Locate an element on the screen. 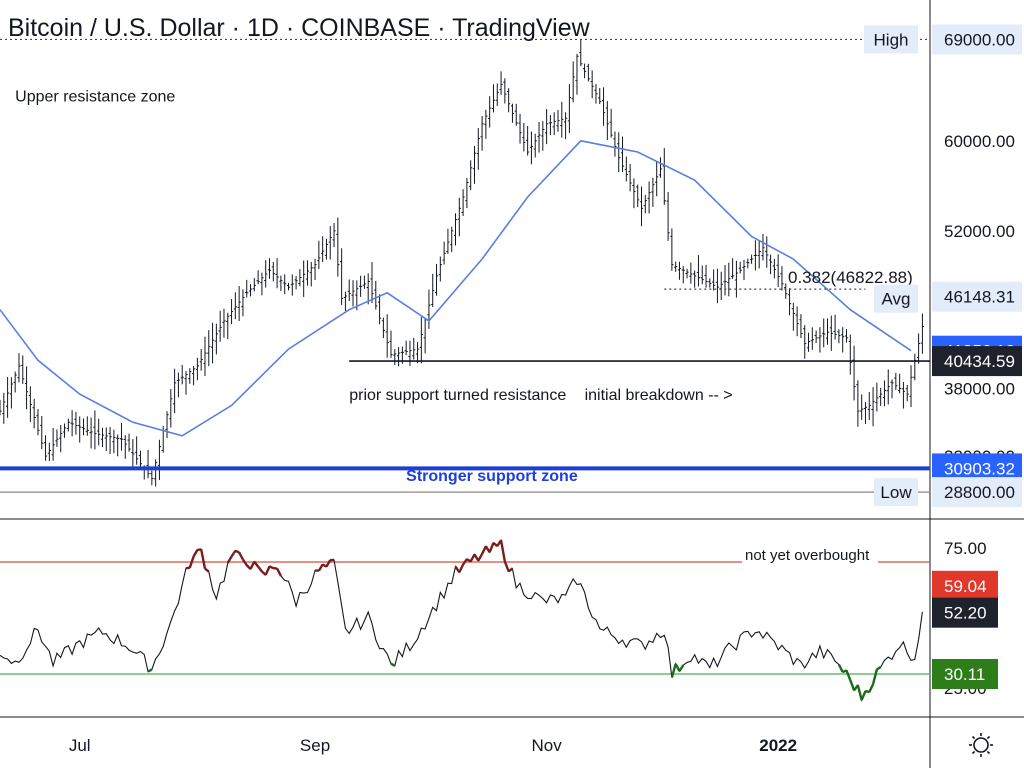  price-tick-label: 52000.00 is located at coordinates (979, 231).